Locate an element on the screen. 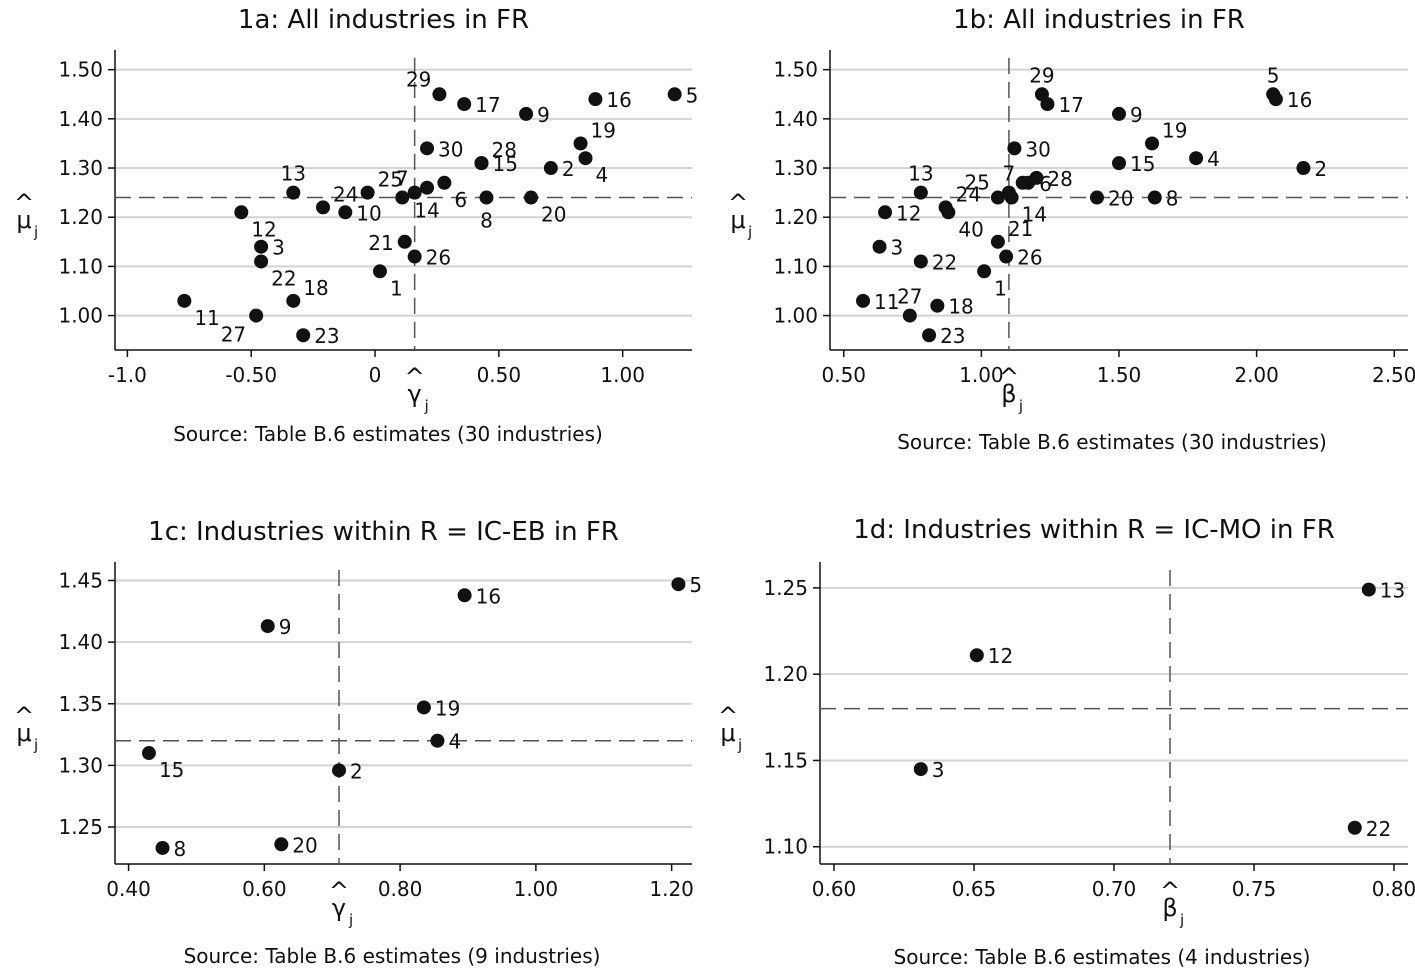 This screenshot has width=1415, height=977. point-label: 27 is located at coordinates (233, 335).